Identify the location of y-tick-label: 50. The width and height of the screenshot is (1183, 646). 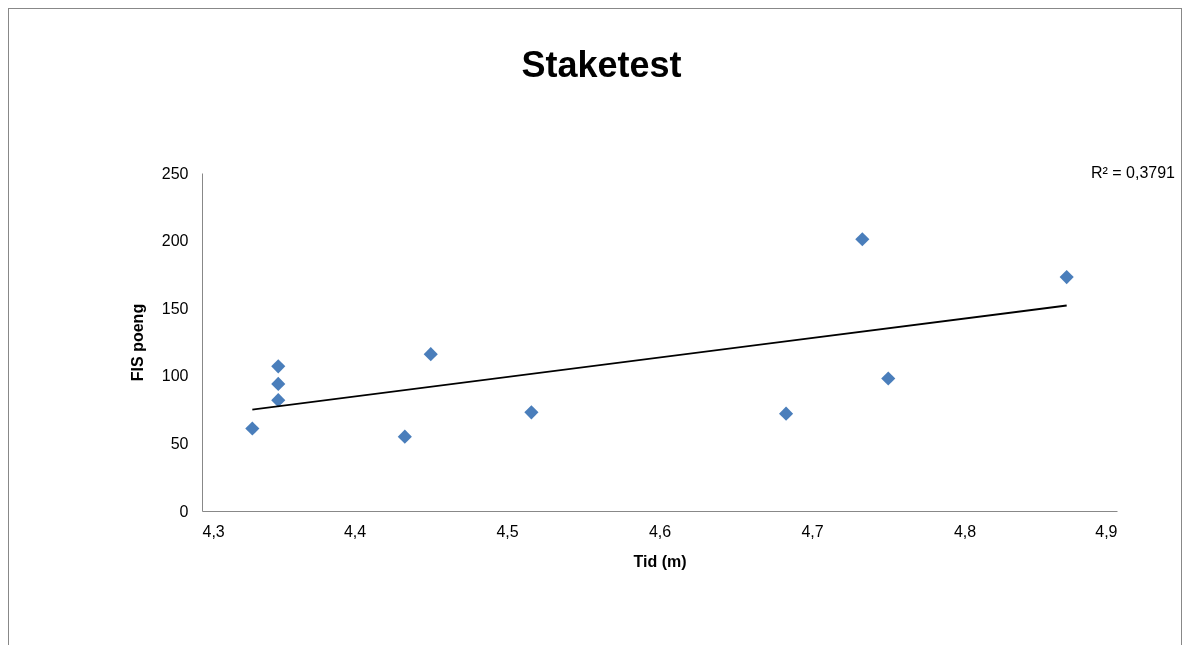
(179, 443).